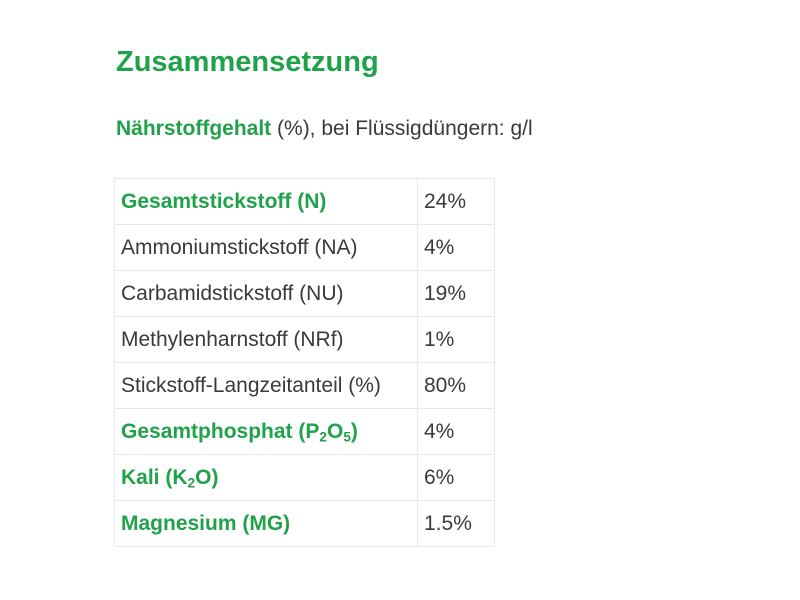 This screenshot has width=800, height=600. I want to click on table-row: Methylenharnstoff (NRf) 1%, so click(304, 339).